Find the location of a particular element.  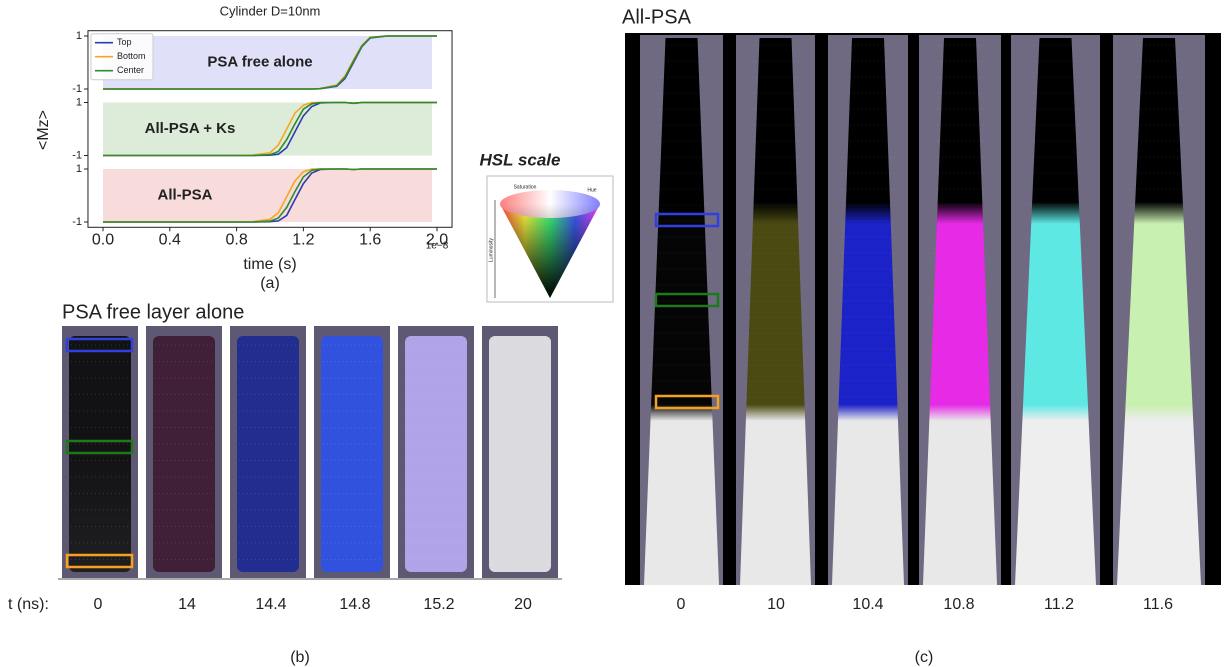

legend-label: Top is located at coordinates (124, 42).